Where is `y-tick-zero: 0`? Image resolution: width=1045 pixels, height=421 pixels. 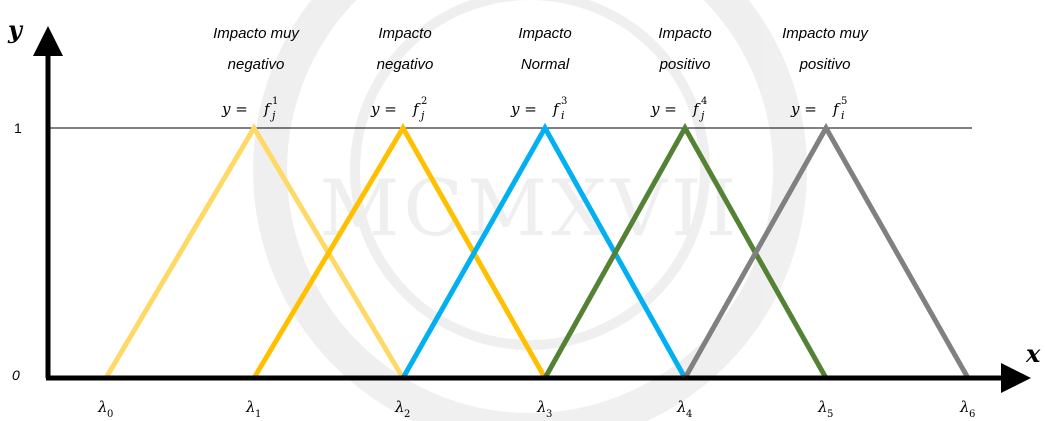
y-tick-zero: 0 is located at coordinates (16, 375).